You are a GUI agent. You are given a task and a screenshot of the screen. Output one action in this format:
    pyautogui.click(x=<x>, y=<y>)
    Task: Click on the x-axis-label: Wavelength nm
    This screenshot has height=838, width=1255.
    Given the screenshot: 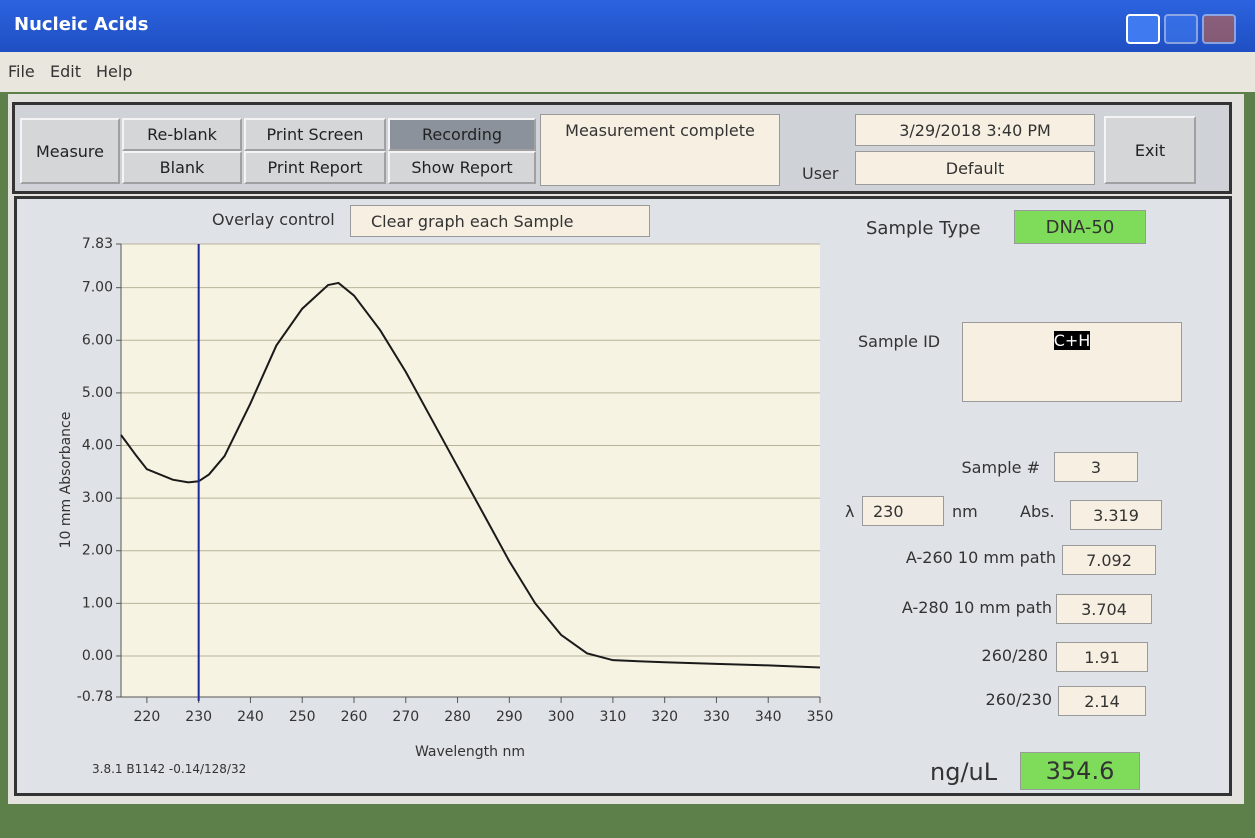 What is the action you would take?
    pyautogui.click(x=470, y=752)
    